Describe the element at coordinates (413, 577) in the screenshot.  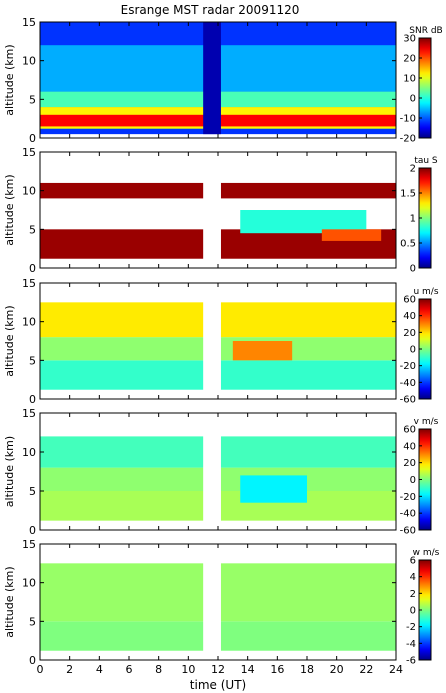
I see `colorbar-tick-label: 4` at that location.